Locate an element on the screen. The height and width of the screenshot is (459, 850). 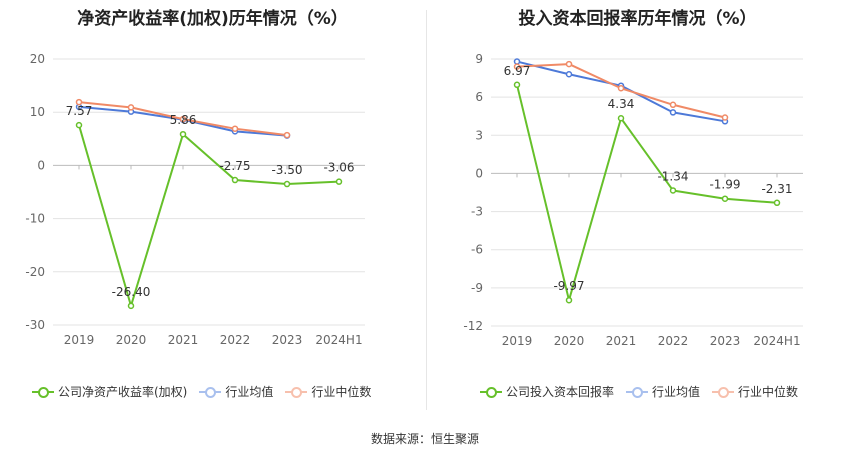
data-label: -2.31 is located at coordinates (776, 189).